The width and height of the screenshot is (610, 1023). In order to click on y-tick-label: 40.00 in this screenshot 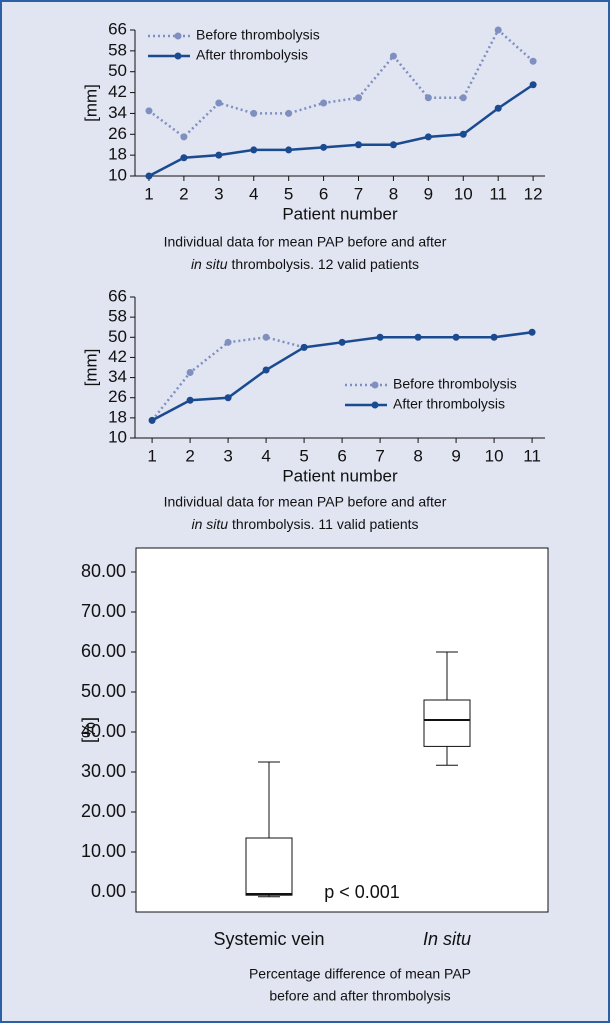, I will do `click(103, 731)`.